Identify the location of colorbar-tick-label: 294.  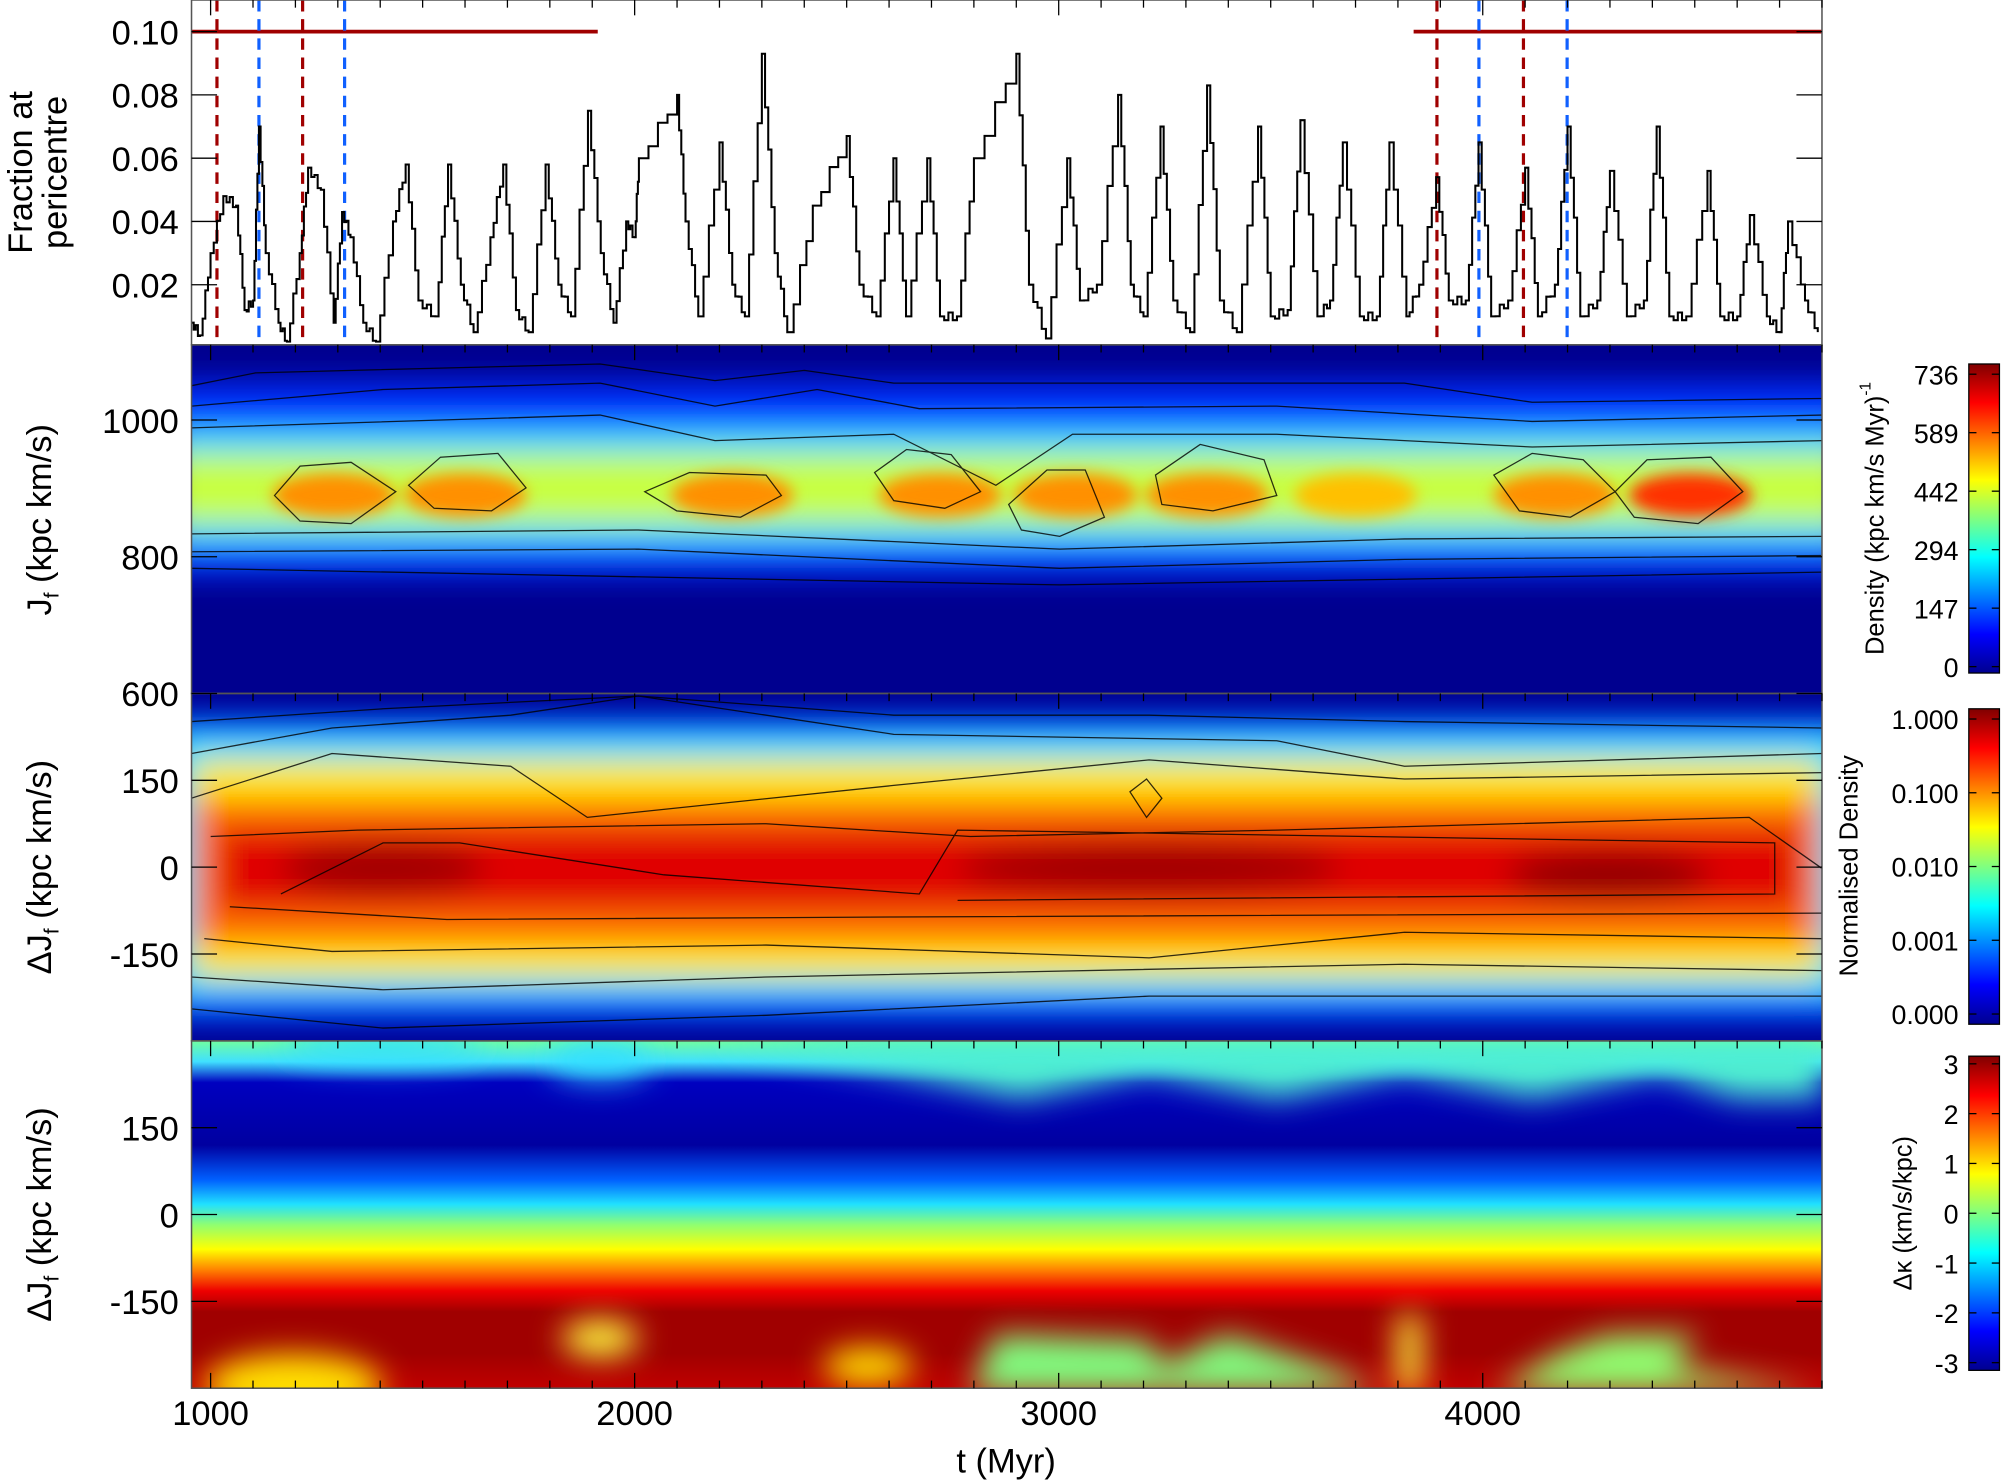
(1936, 551).